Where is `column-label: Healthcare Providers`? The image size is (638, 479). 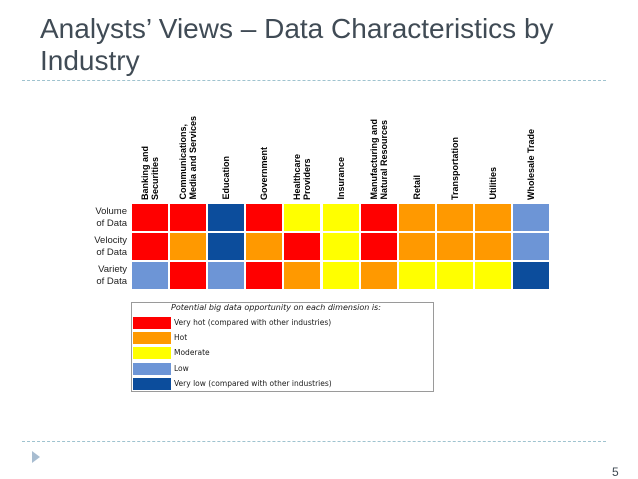 column-label: Healthcare Providers is located at coordinates (302, 177).